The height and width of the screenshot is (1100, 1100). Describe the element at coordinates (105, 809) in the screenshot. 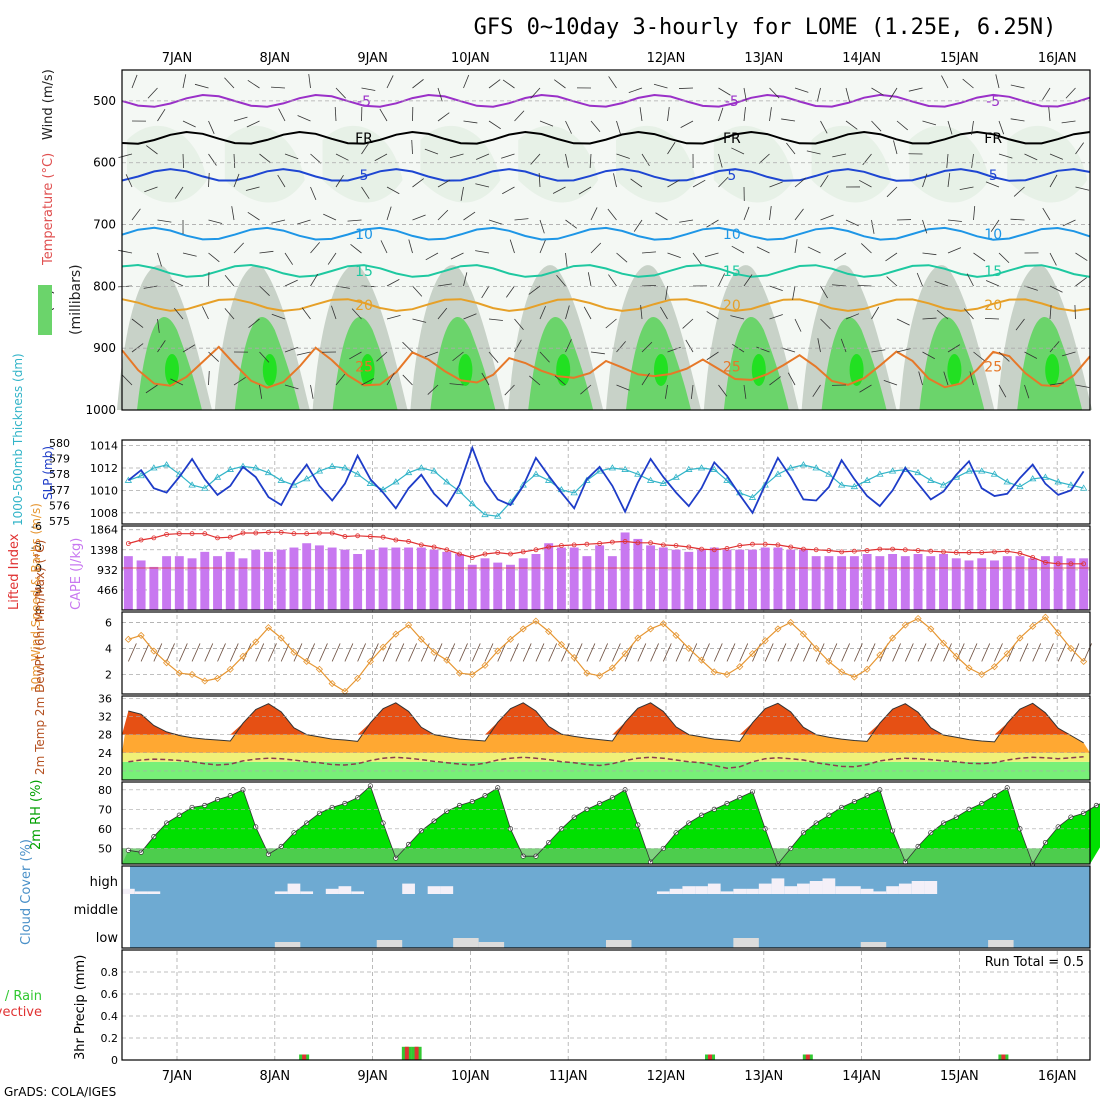

I see `rh2m-tick: 70` at that location.